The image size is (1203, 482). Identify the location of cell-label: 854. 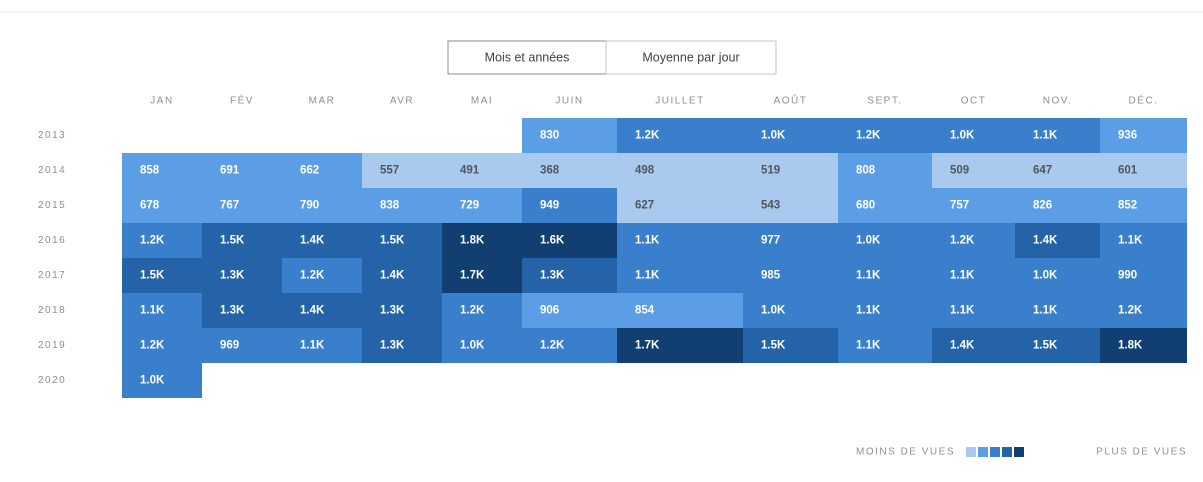
(645, 311).